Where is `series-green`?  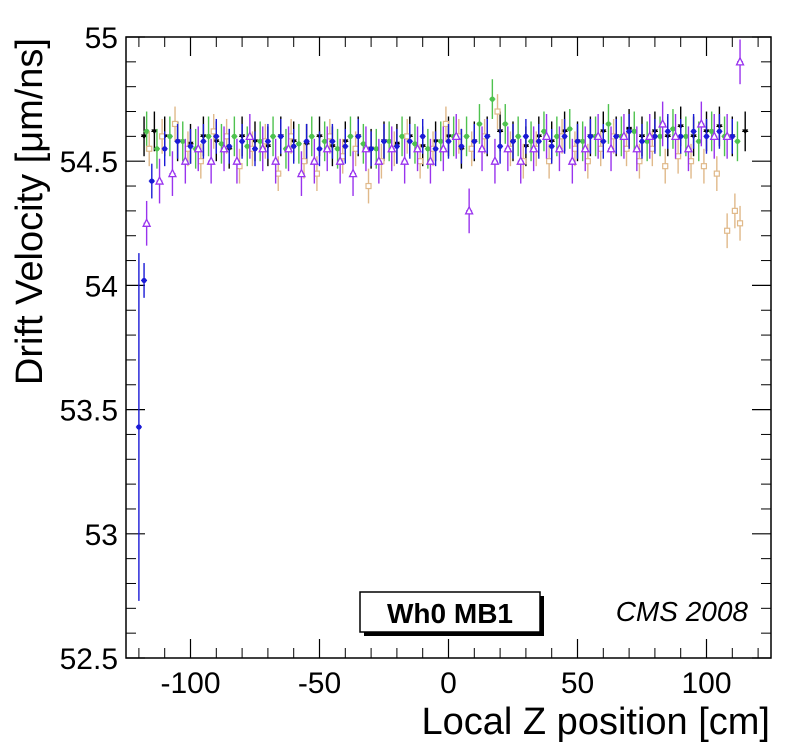 series-green is located at coordinates (442, 124).